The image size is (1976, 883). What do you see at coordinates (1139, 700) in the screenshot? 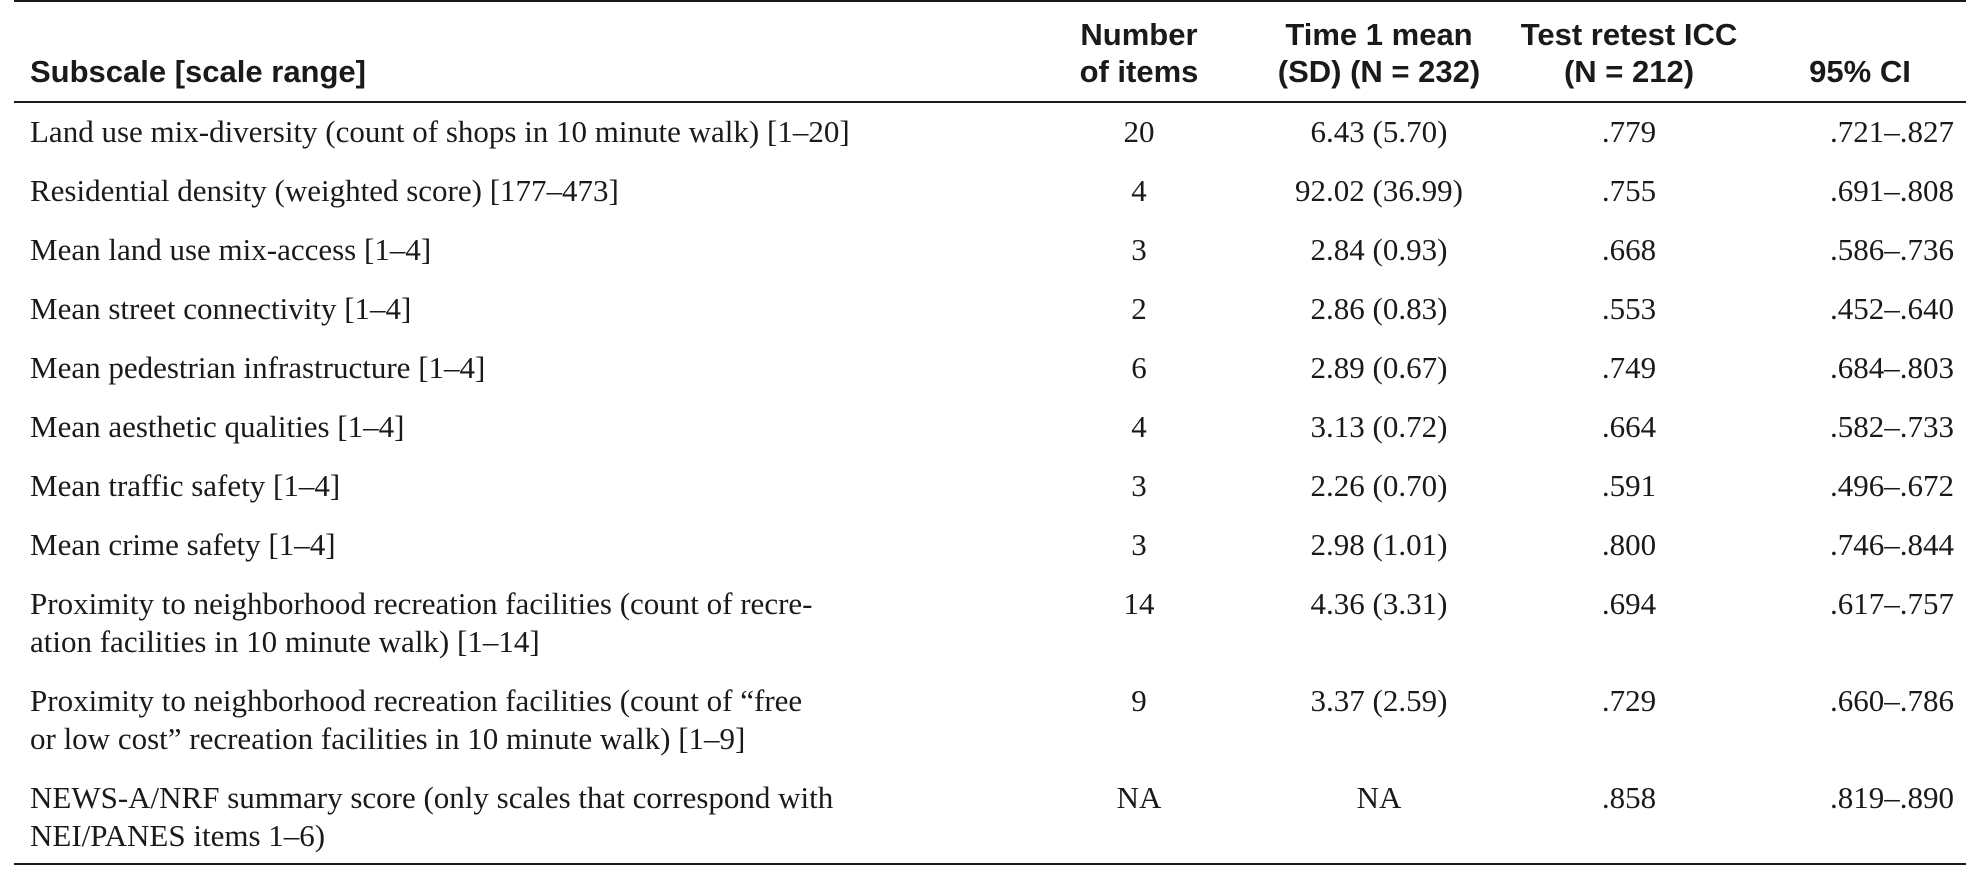
I see `cell-number-of-items: 9` at bounding box center [1139, 700].